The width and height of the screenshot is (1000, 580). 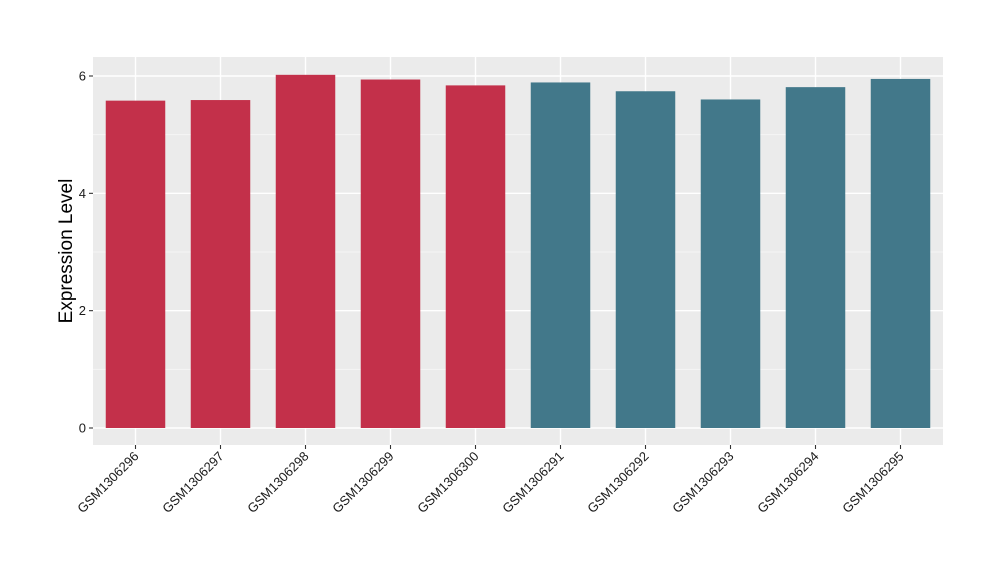 What do you see at coordinates (390, 254) in the screenshot?
I see `bar-GSM1306299` at bounding box center [390, 254].